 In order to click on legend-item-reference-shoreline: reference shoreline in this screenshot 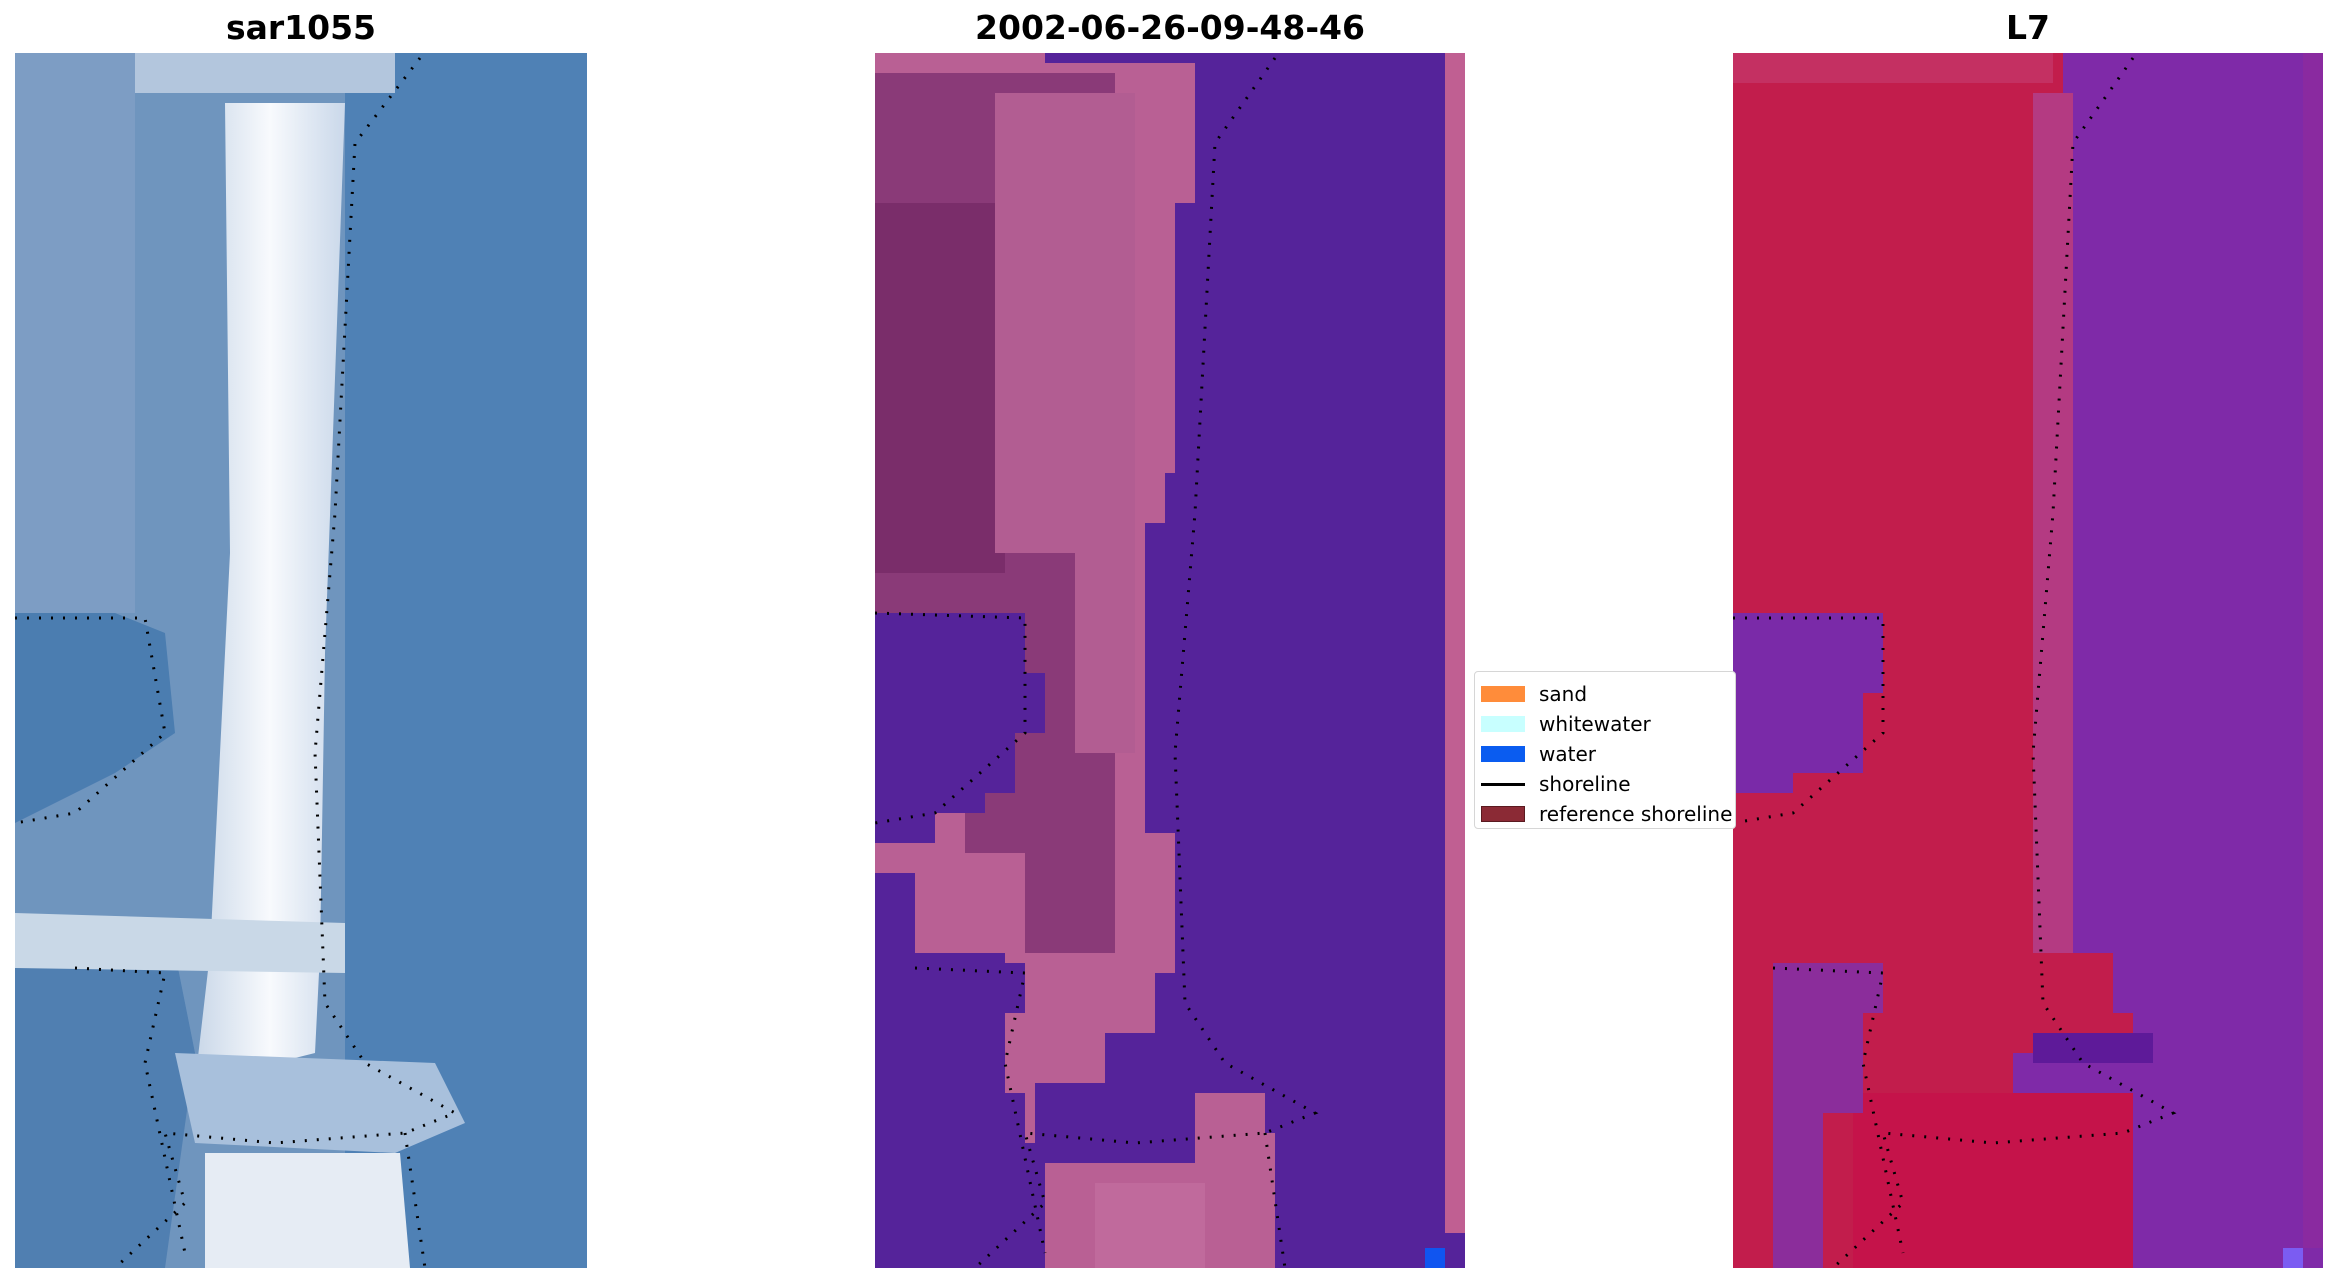, I will do `click(1606, 814)`.